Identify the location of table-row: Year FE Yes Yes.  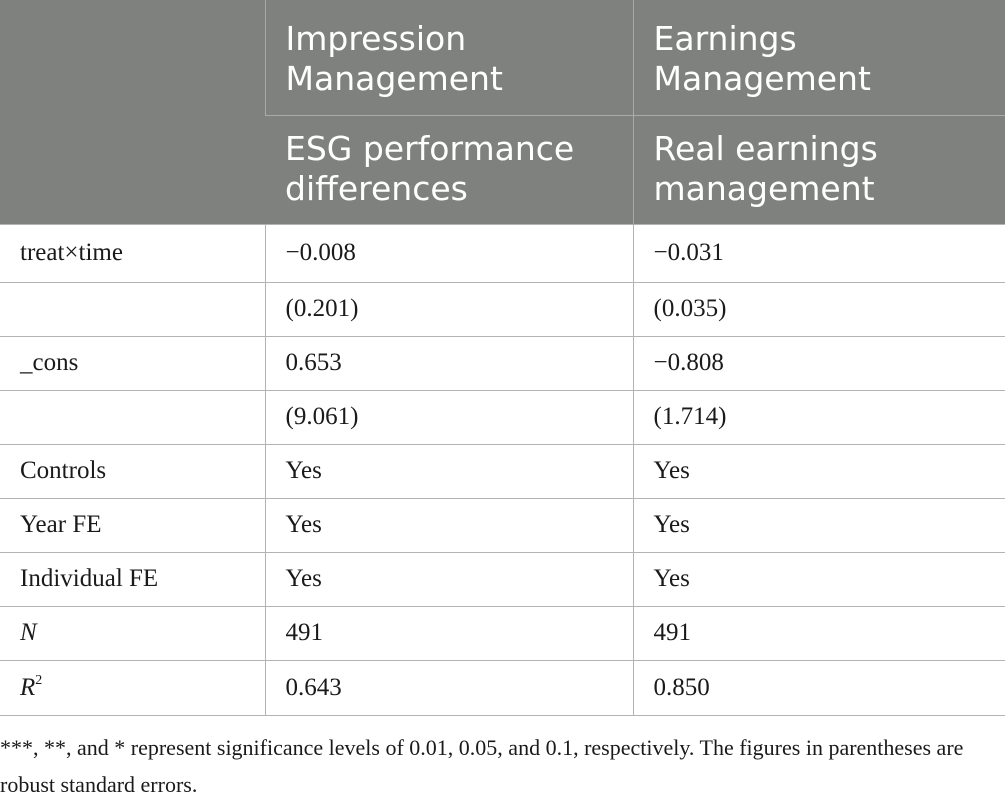
(502, 525).